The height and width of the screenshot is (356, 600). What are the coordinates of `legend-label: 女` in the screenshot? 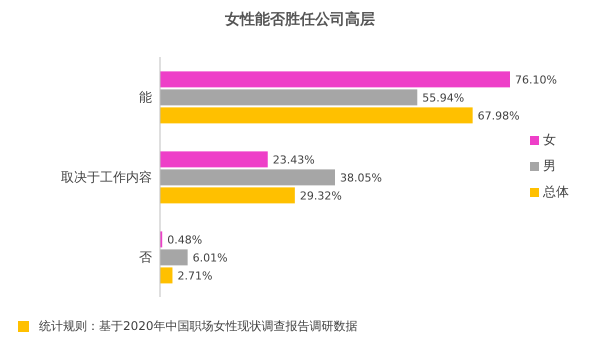 It's located at (549, 140).